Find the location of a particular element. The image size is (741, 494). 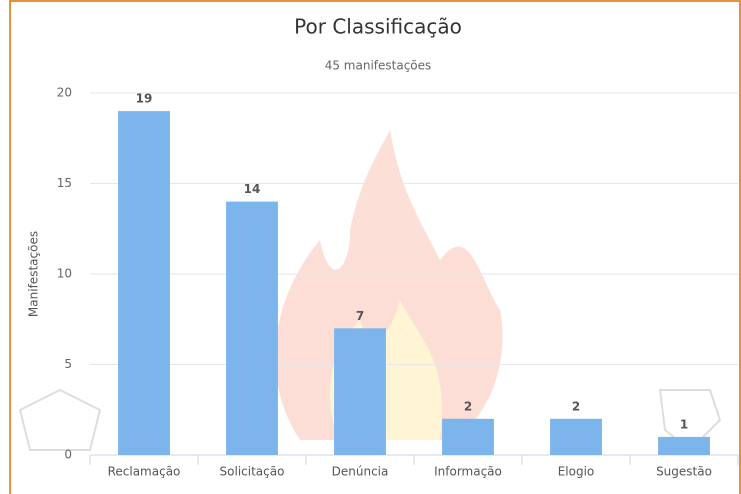

y-axis-label: Manifestações is located at coordinates (34, 274).